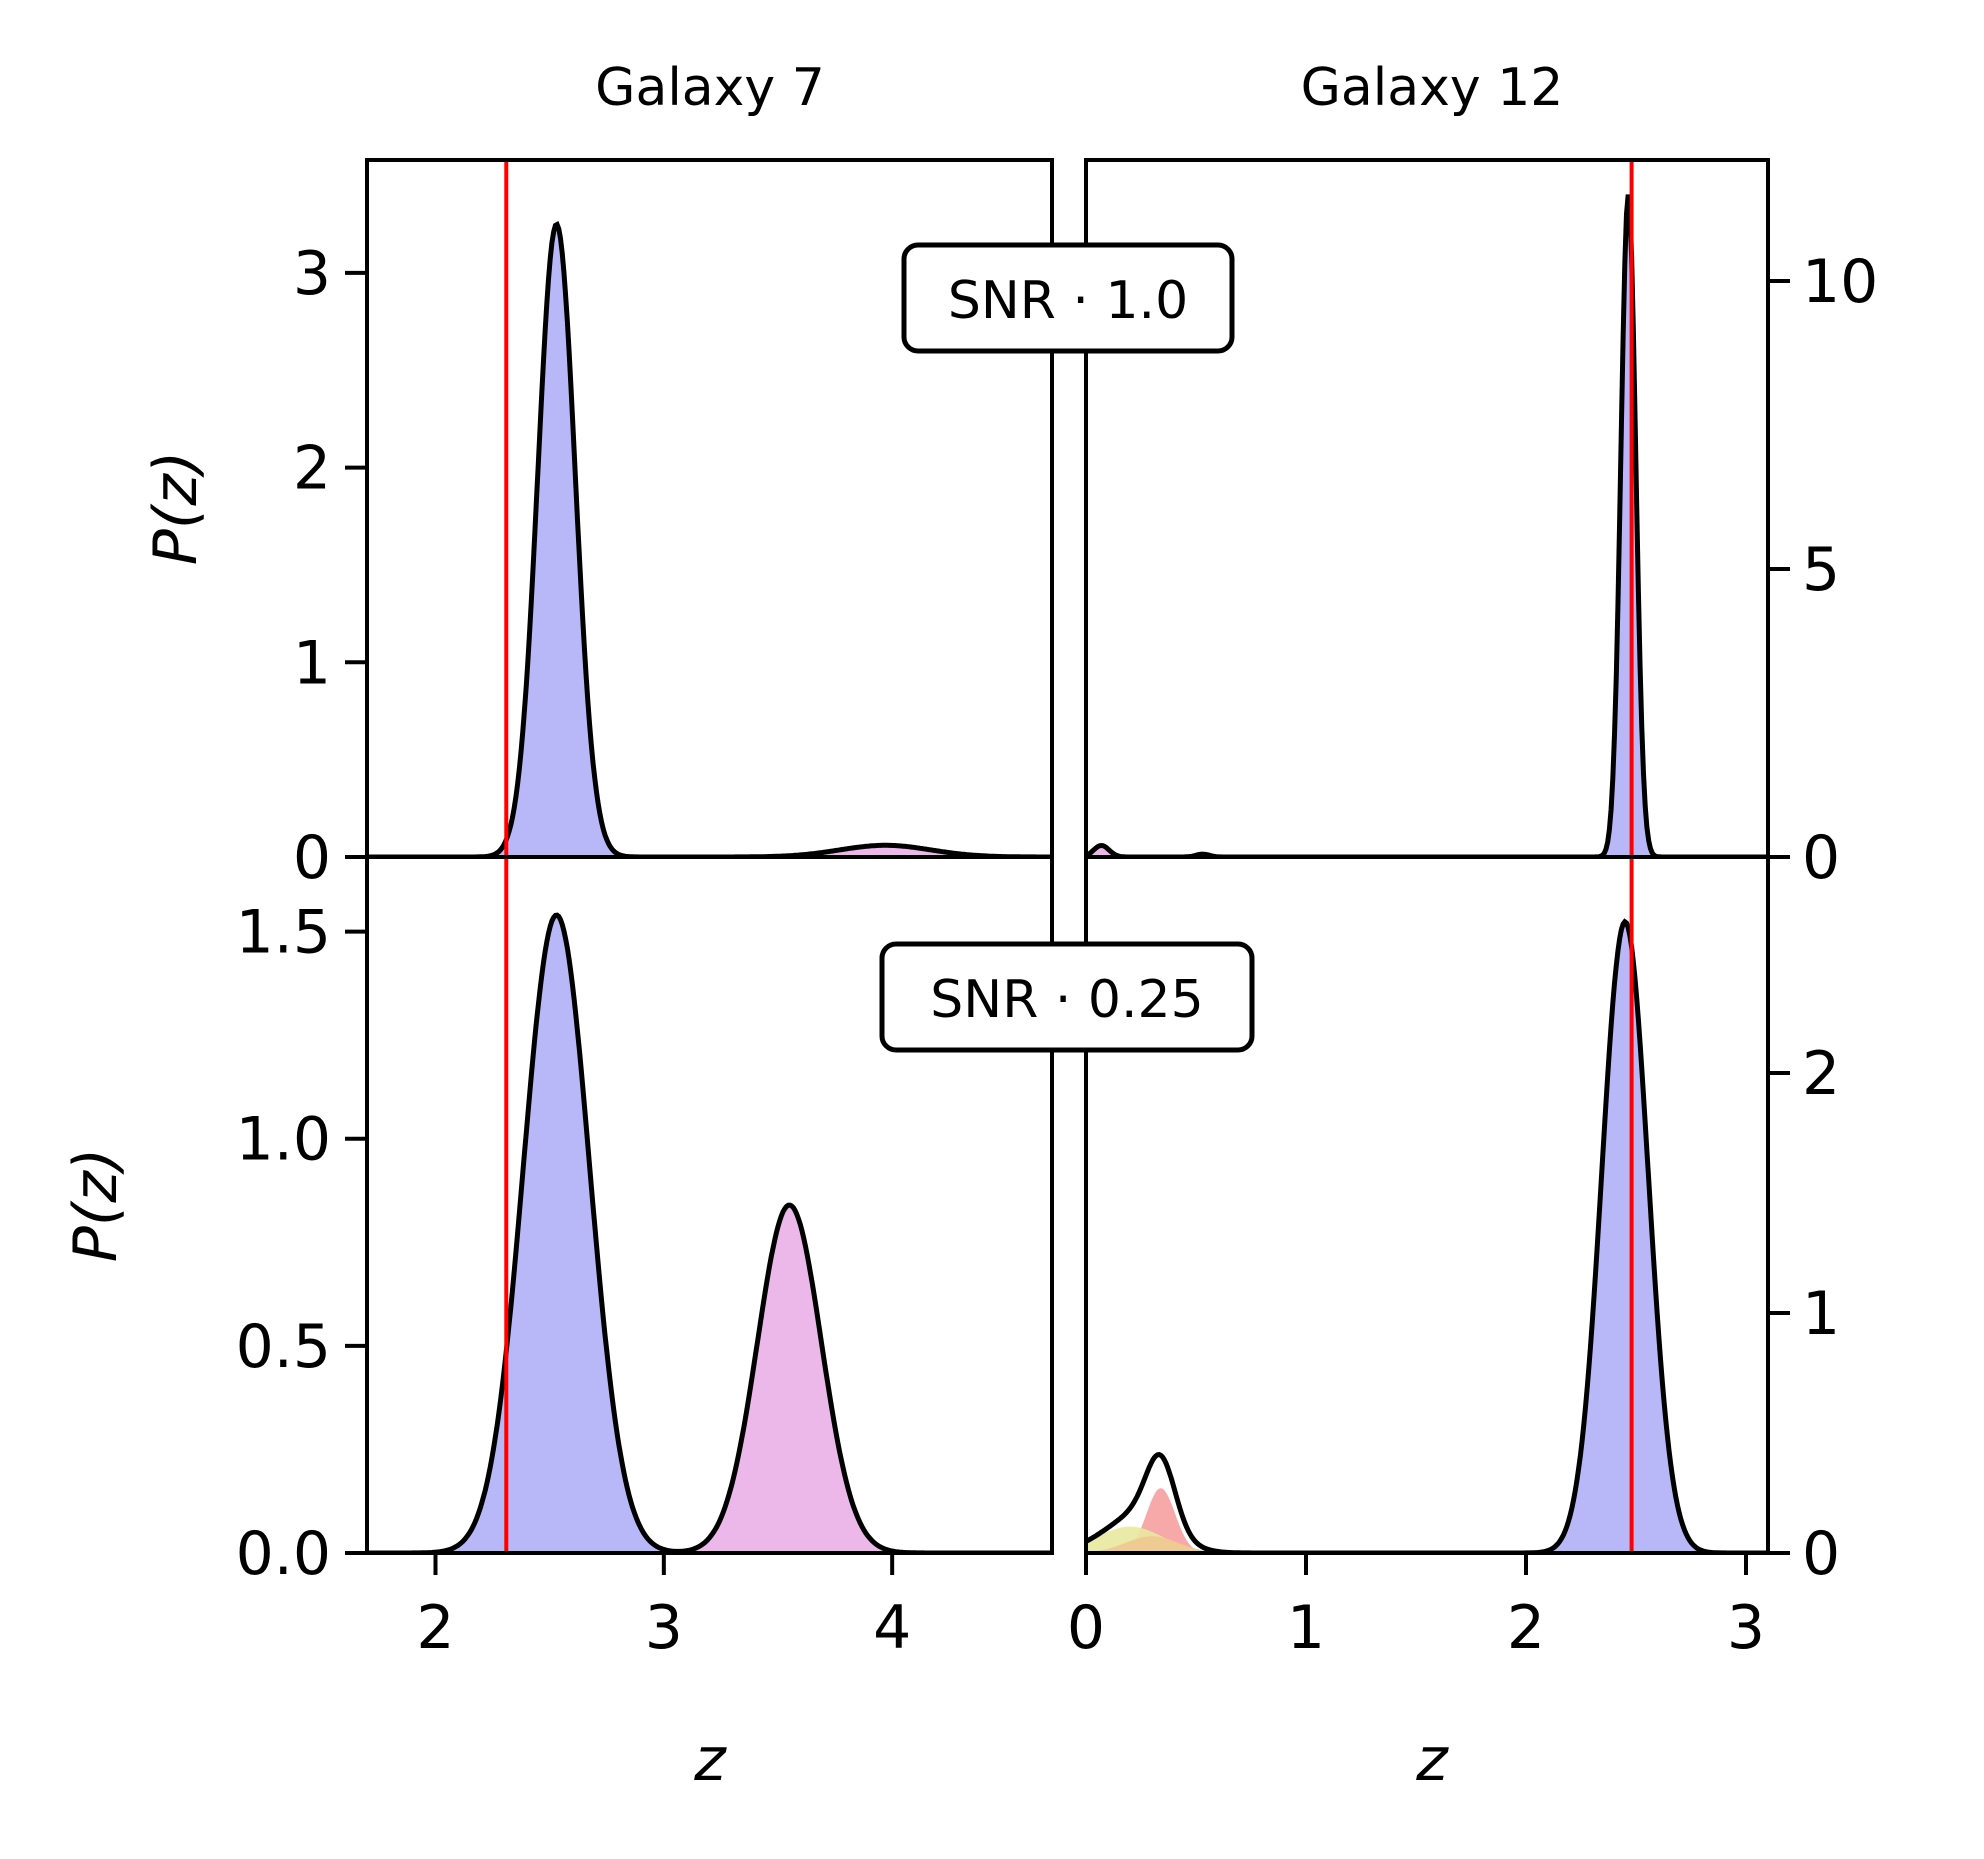 This screenshot has height=1859, width=1984. What do you see at coordinates (710, 88) in the screenshot?
I see `panel-title-galaxy-7: Galaxy 7` at bounding box center [710, 88].